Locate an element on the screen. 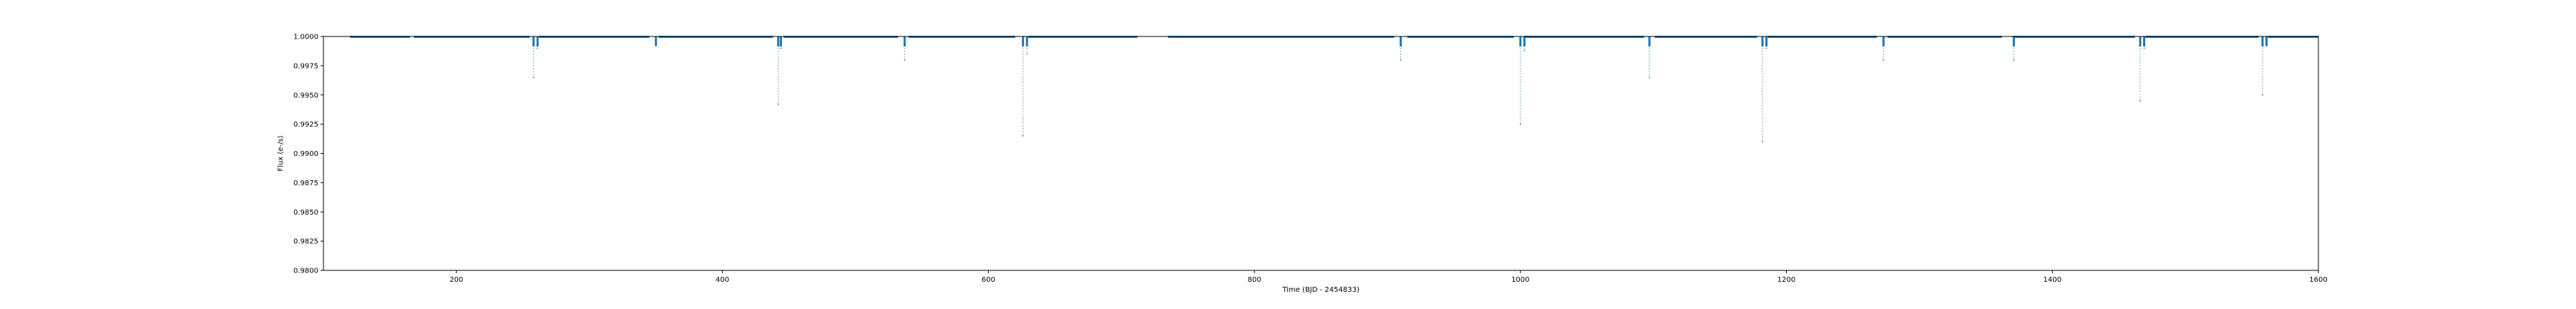  y-tick-label: 0.9900 is located at coordinates (305, 154).